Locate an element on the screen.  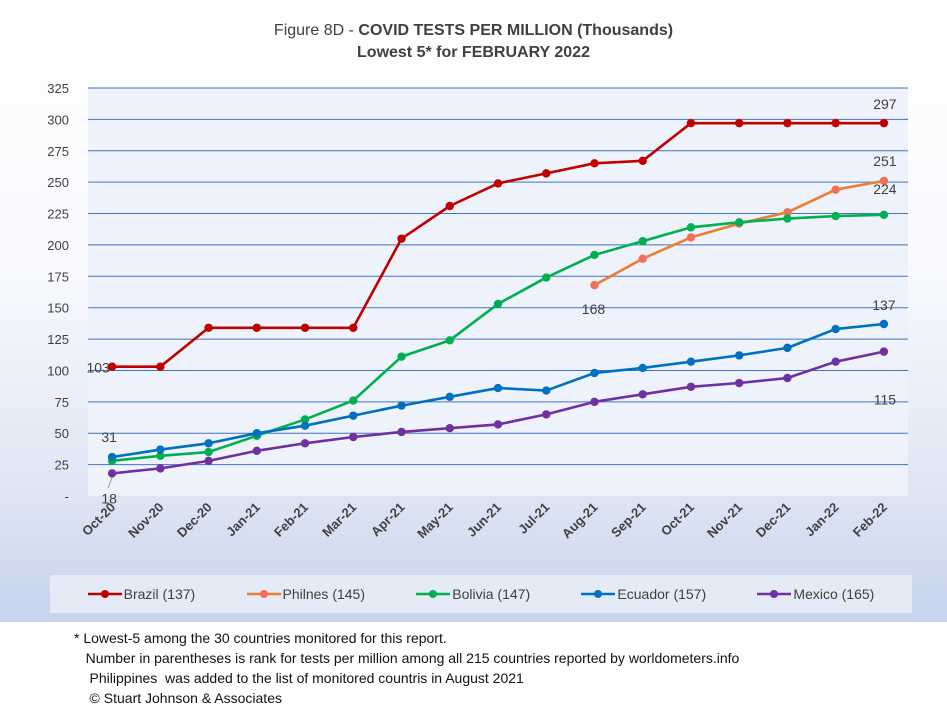
x-tick-label: Jan-21 is located at coordinates (243, 520).